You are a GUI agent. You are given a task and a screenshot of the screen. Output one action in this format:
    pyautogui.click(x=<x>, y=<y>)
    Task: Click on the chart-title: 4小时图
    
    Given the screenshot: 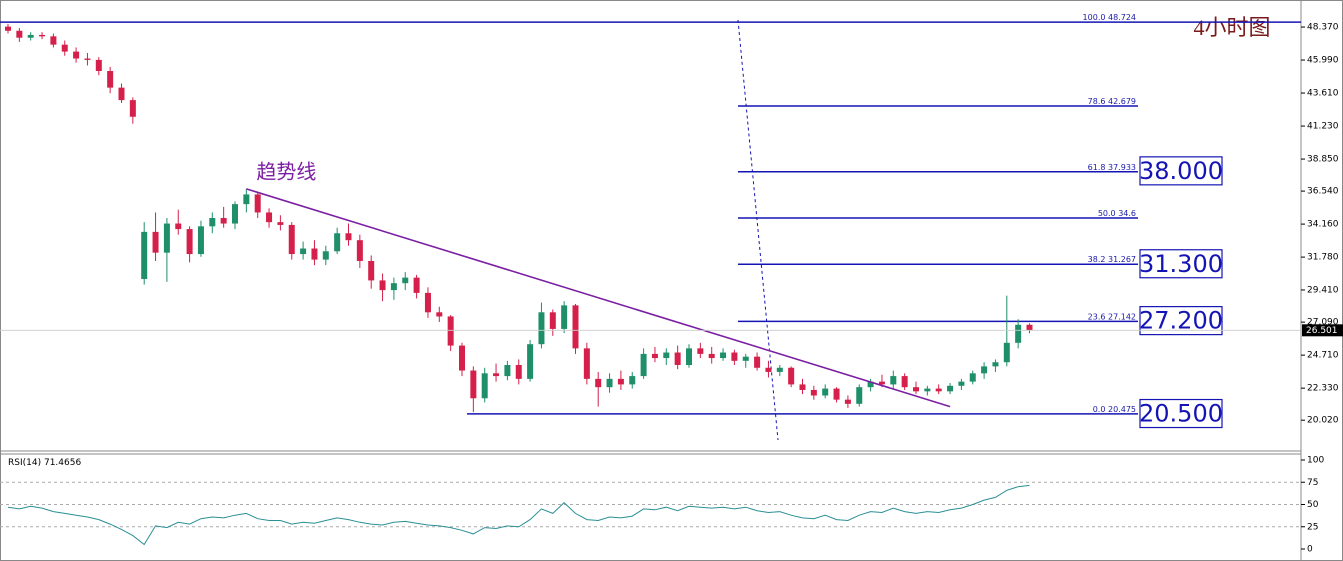 What is the action you would take?
    pyautogui.click(x=1231, y=27)
    